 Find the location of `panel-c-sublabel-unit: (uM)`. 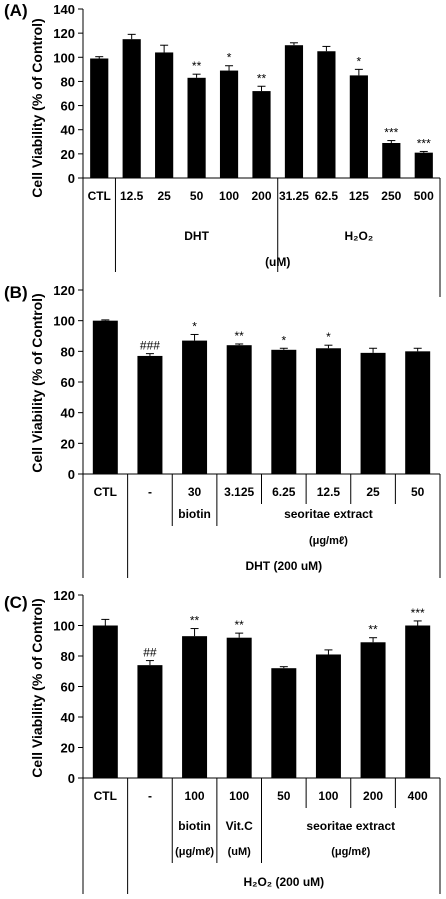

panel-c-sublabel-unit: (uM) is located at coordinates (240, 852).